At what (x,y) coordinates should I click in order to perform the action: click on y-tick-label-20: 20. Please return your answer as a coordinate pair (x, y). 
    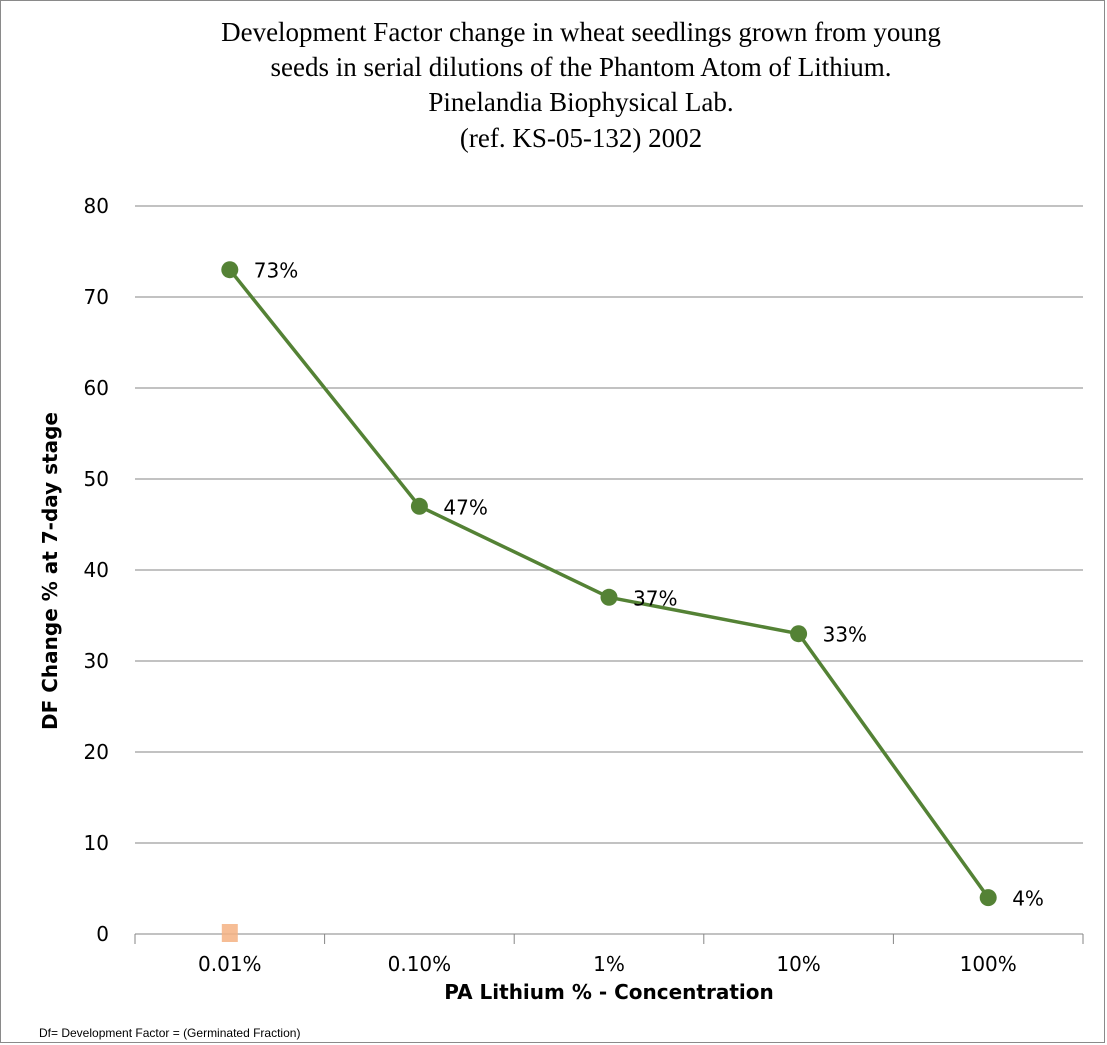
    Looking at the image, I should click on (96, 752).